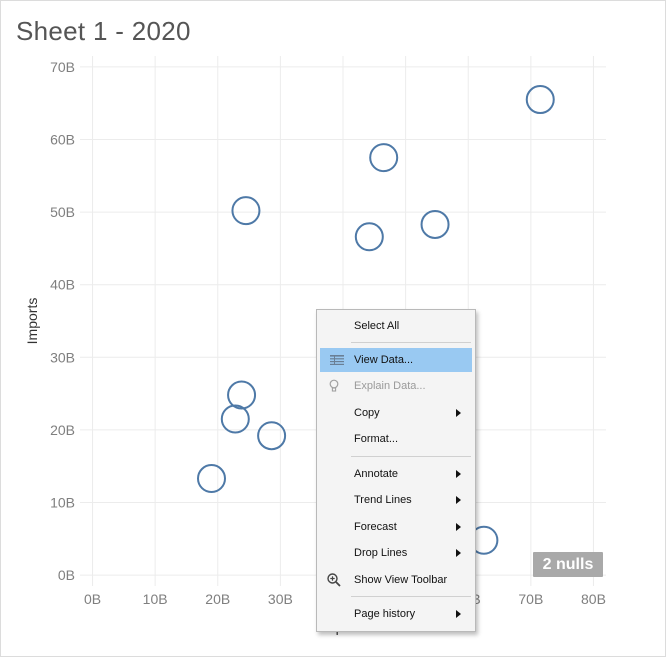  I want to click on y-tick-label: 30B, so click(62, 357).